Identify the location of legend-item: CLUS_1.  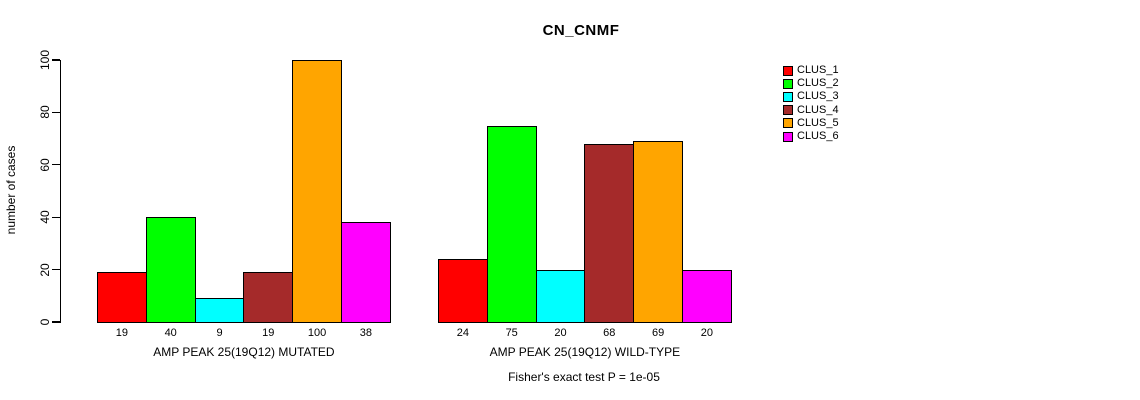
(811, 70).